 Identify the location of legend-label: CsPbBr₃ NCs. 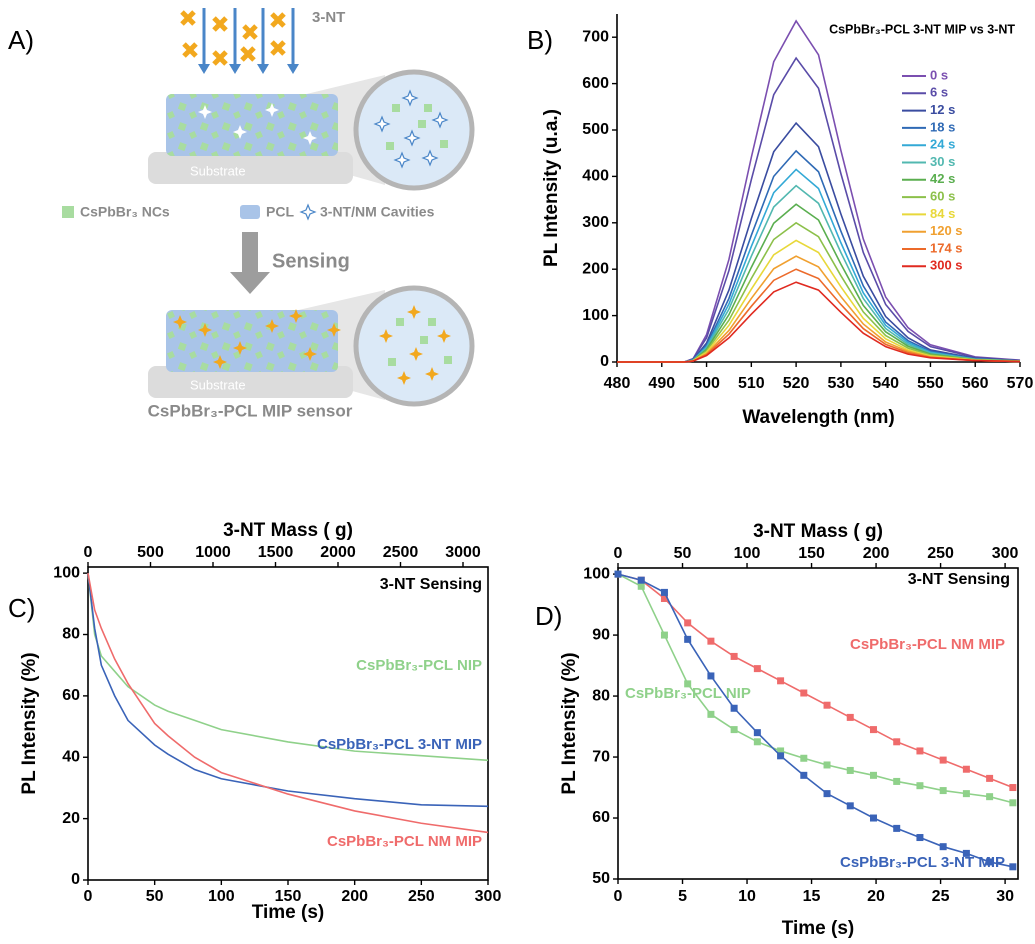
(125, 212).